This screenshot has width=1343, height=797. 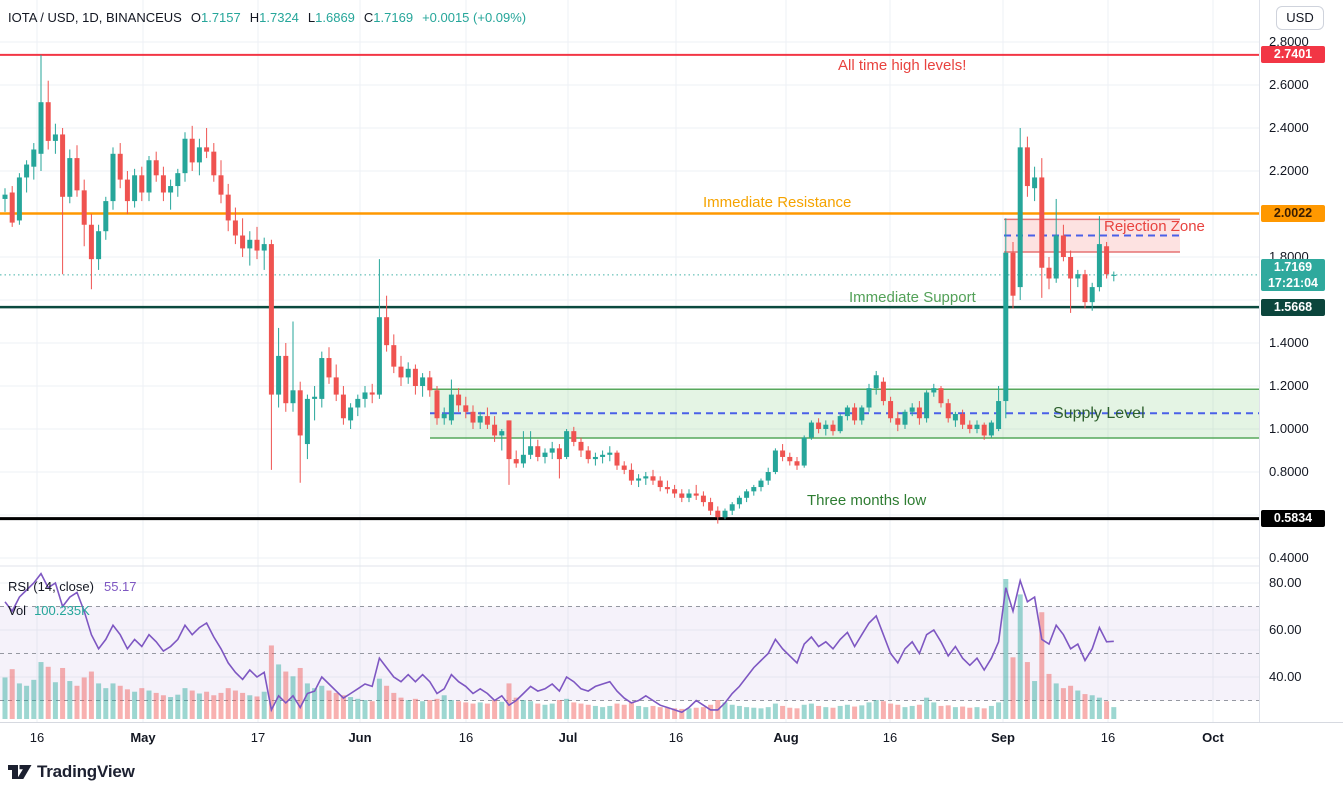 I want to click on ath-label: All time high levels!, so click(x=902, y=65).